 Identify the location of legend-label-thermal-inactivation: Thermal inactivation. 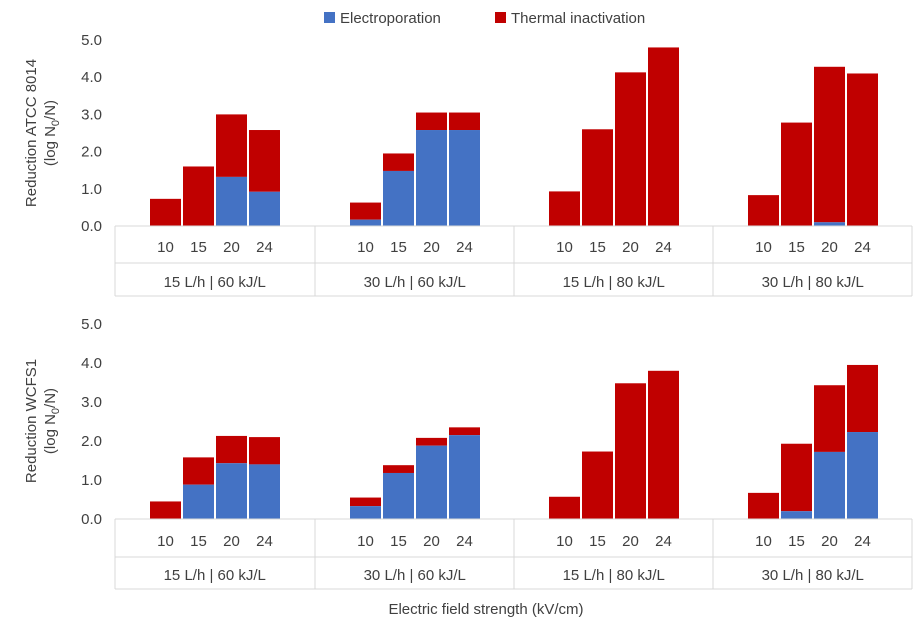
(578, 18).